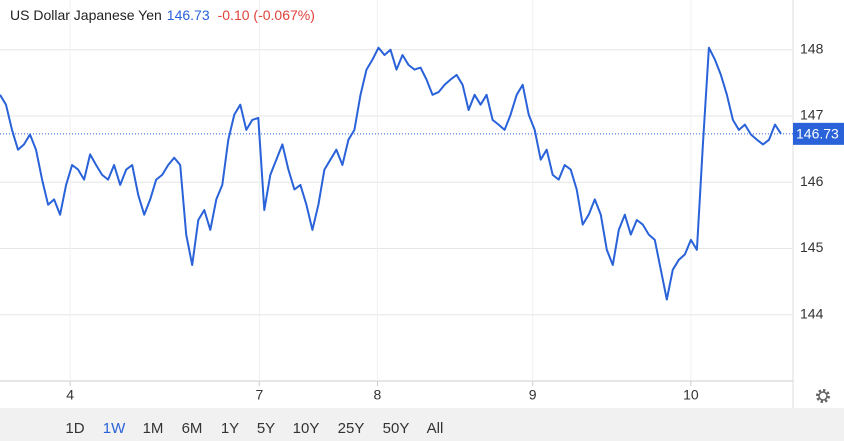 Image resolution: width=844 pixels, height=441 pixels. Describe the element at coordinates (812, 247) in the screenshot. I see `y-tick-label: 145` at that location.